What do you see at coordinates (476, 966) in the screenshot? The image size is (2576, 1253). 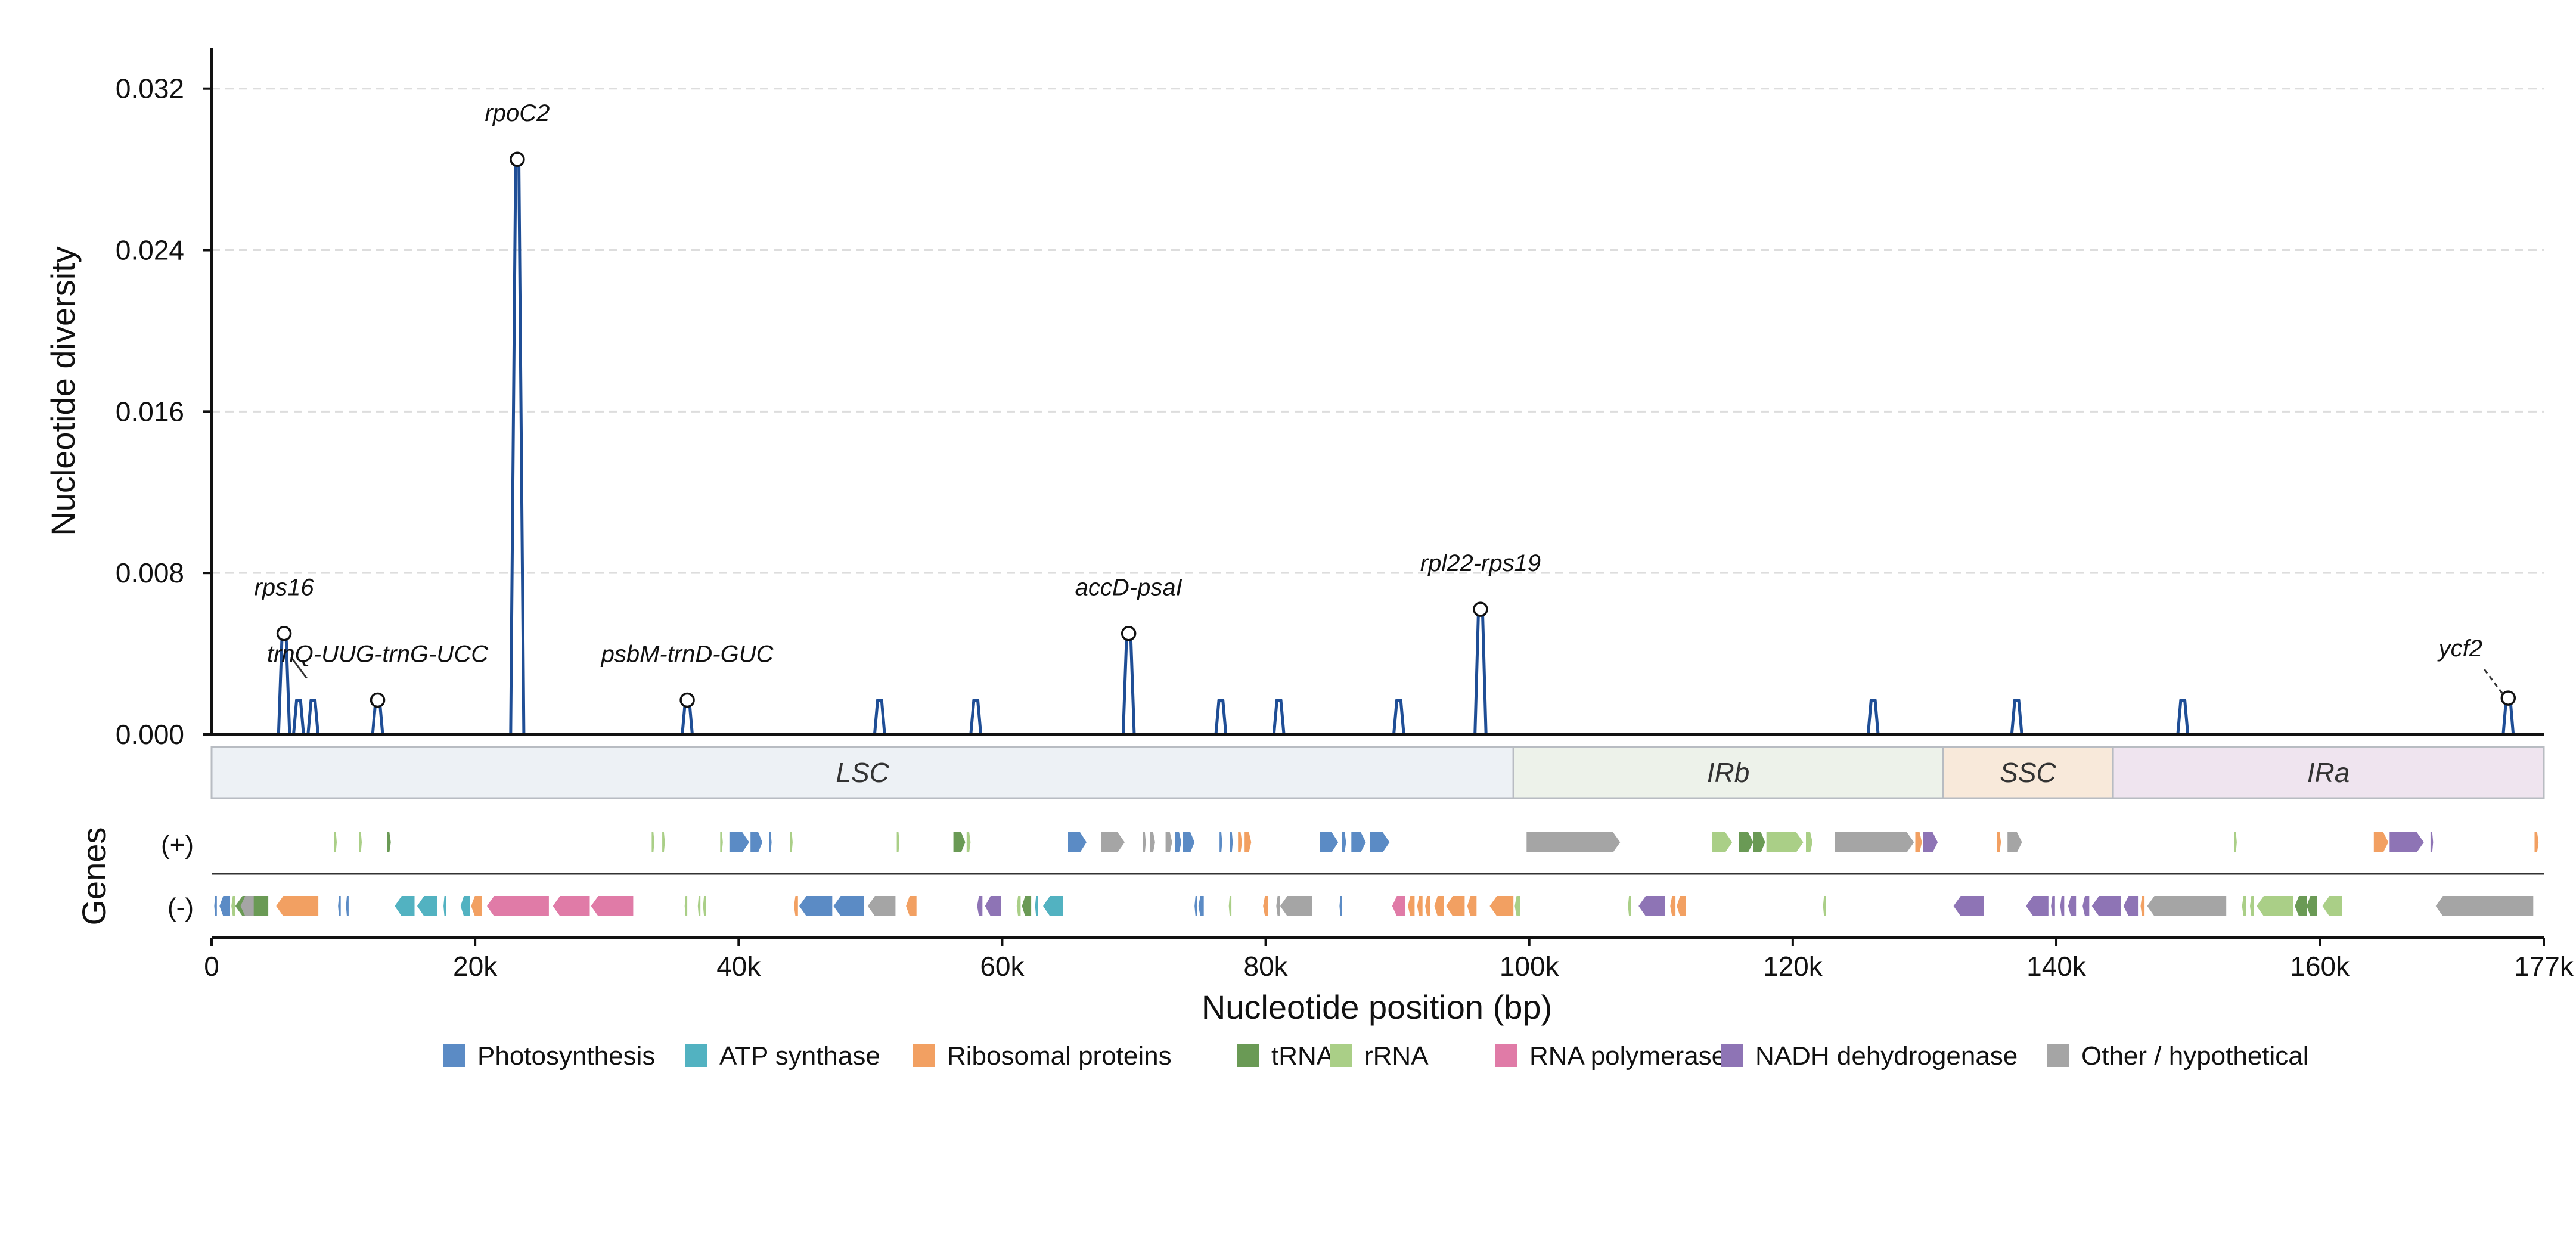 I see `x-tick-label: 20k` at bounding box center [476, 966].